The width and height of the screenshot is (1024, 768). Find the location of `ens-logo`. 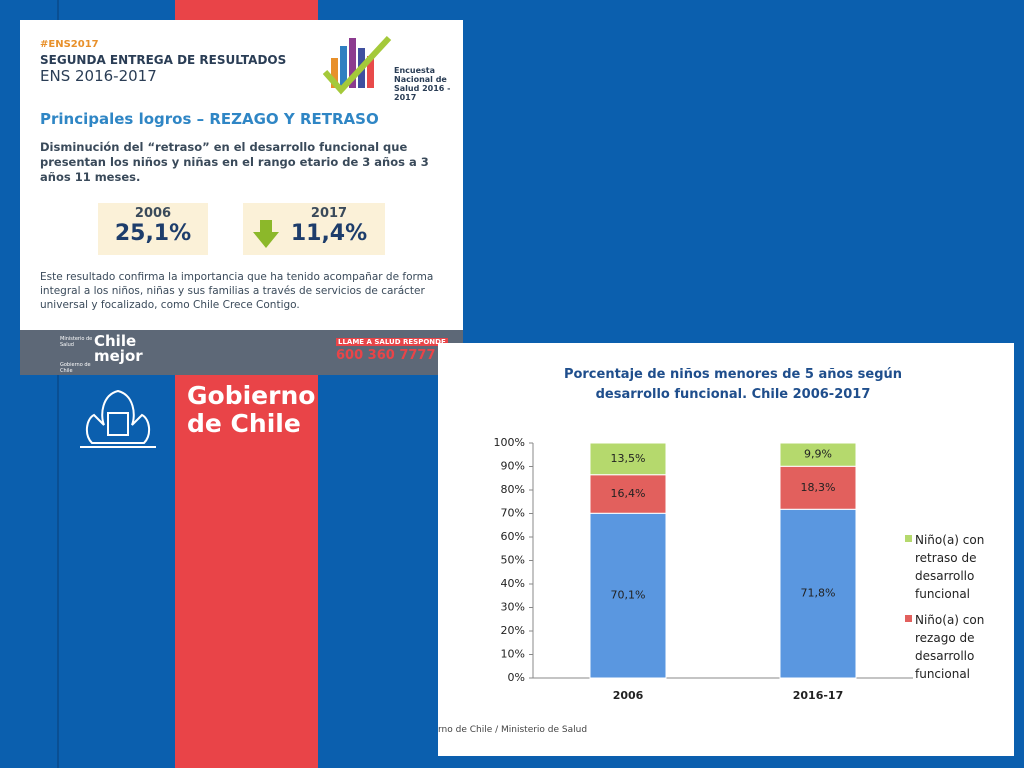

ens-logo is located at coordinates (357, 65).